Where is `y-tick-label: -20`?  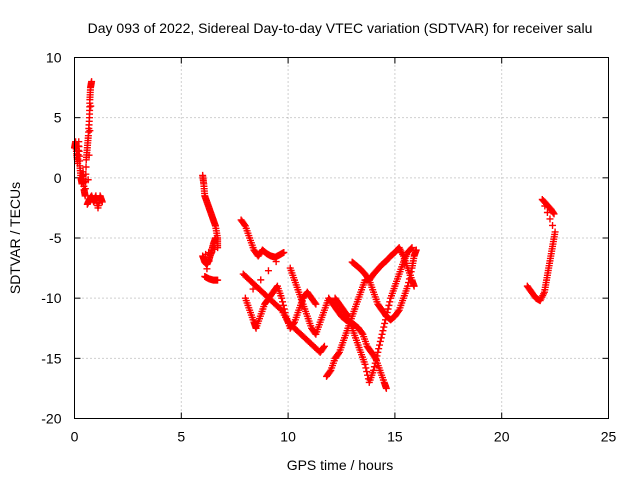 y-tick-label: -20 is located at coordinates (51, 419).